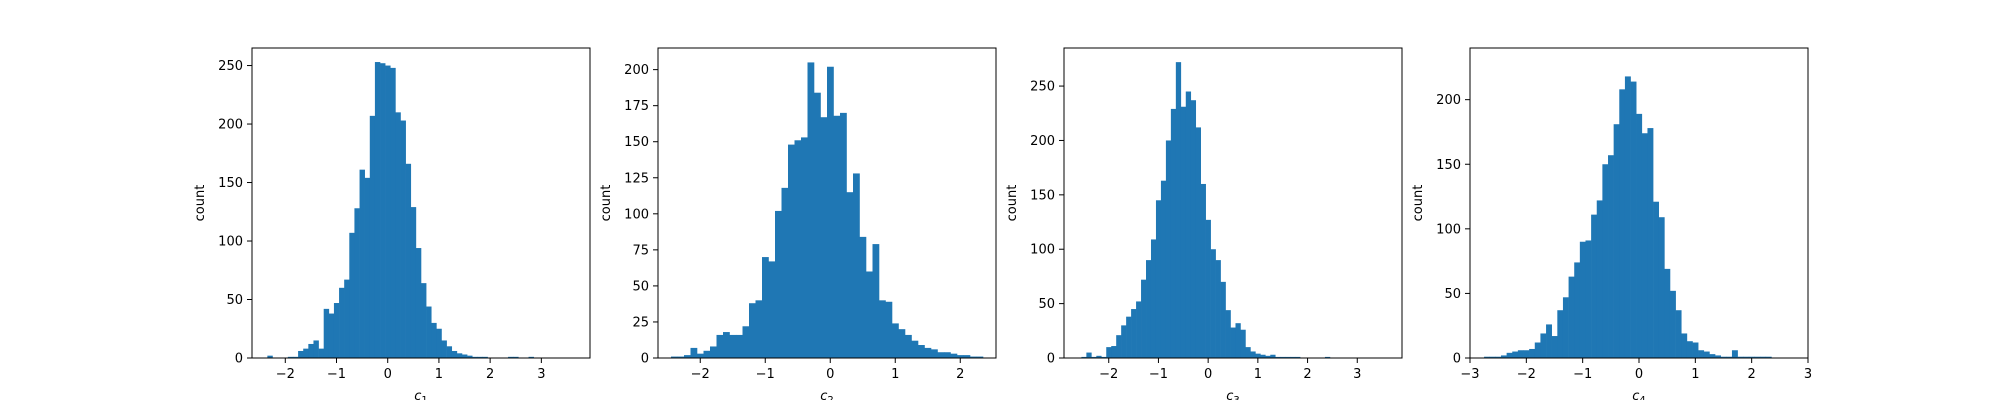  Describe the element at coordinates (640, 322) in the screenshot. I see `y-tick-label: 25` at that location.